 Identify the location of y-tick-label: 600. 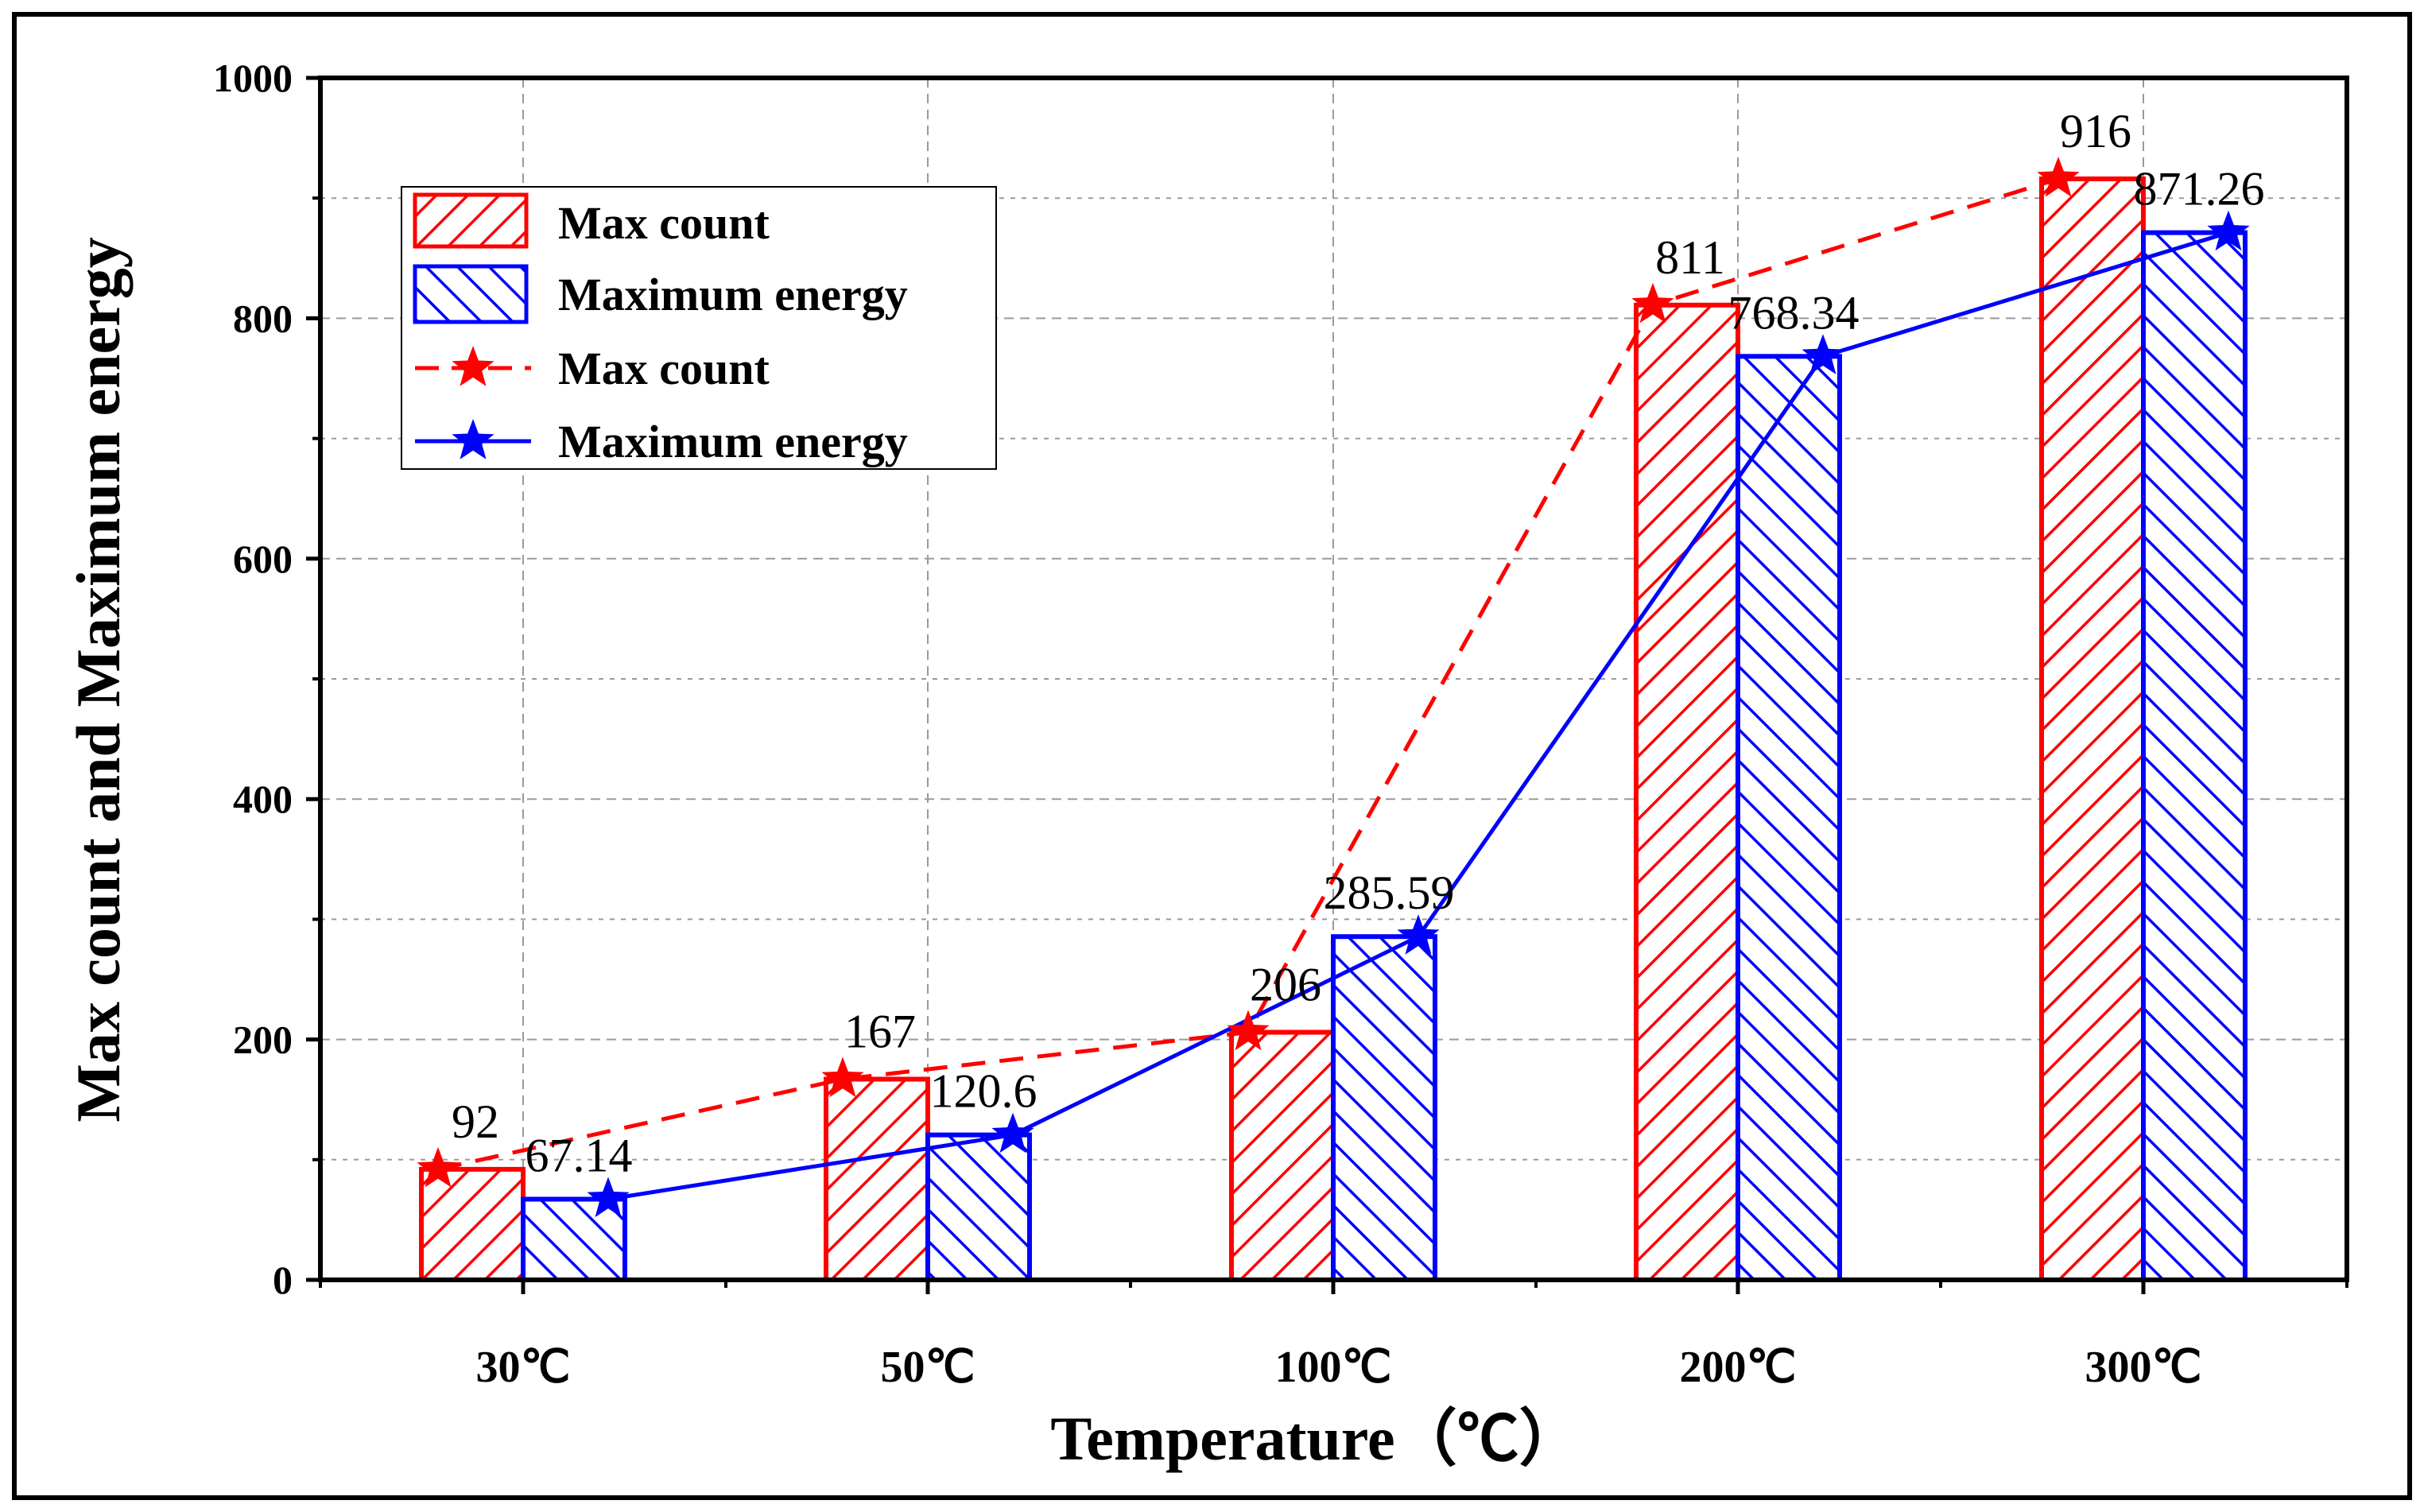
(263, 559).